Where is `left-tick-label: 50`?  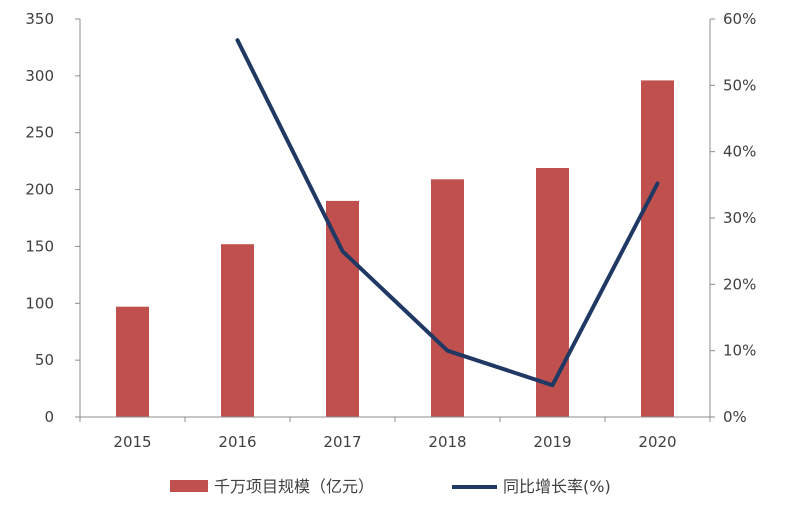
left-tick-label: 50 is located at coordinates (44, 360).